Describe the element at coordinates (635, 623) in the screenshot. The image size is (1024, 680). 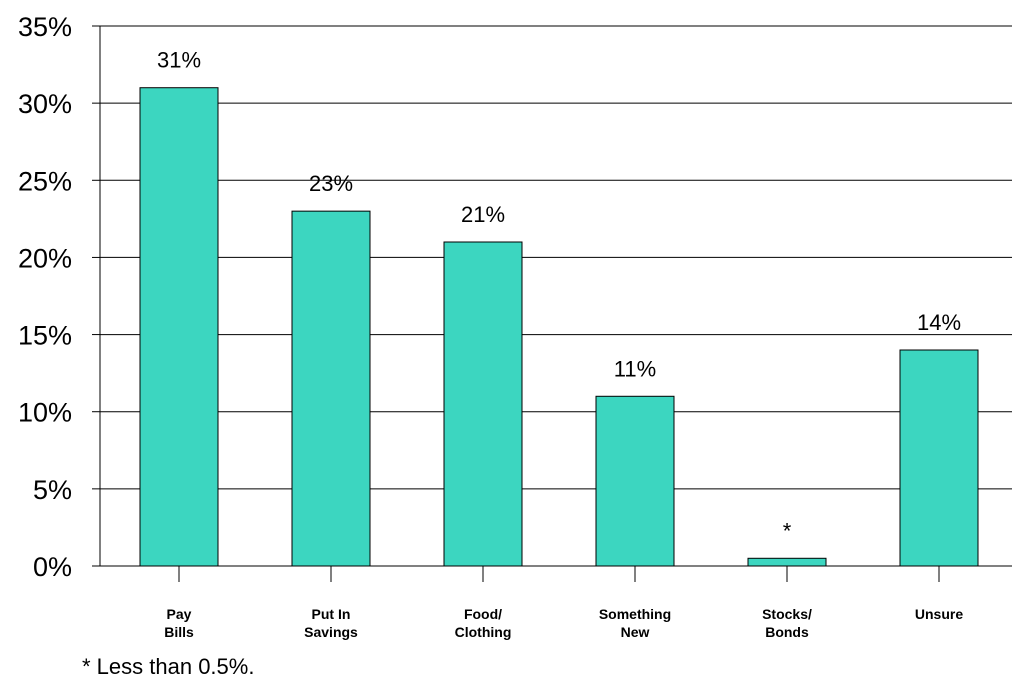
I see `x-tick-label: Something New` at that location.